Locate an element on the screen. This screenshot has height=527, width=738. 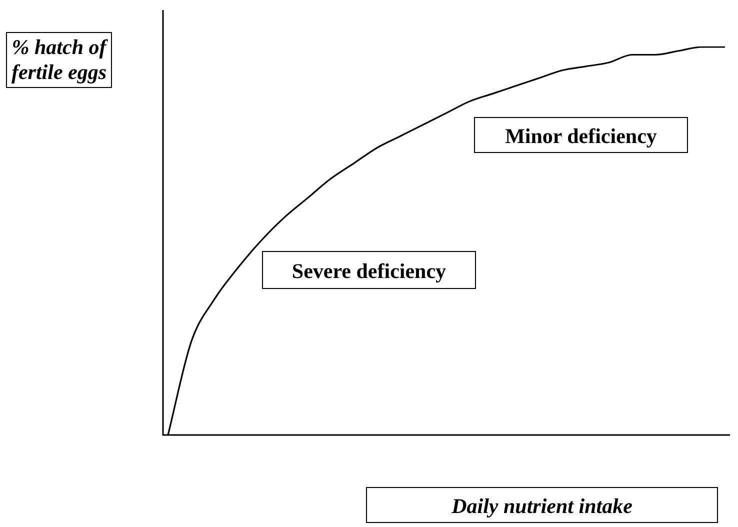
x-axis-title: Daily nutrient intake is located at coordinates (542, 505).